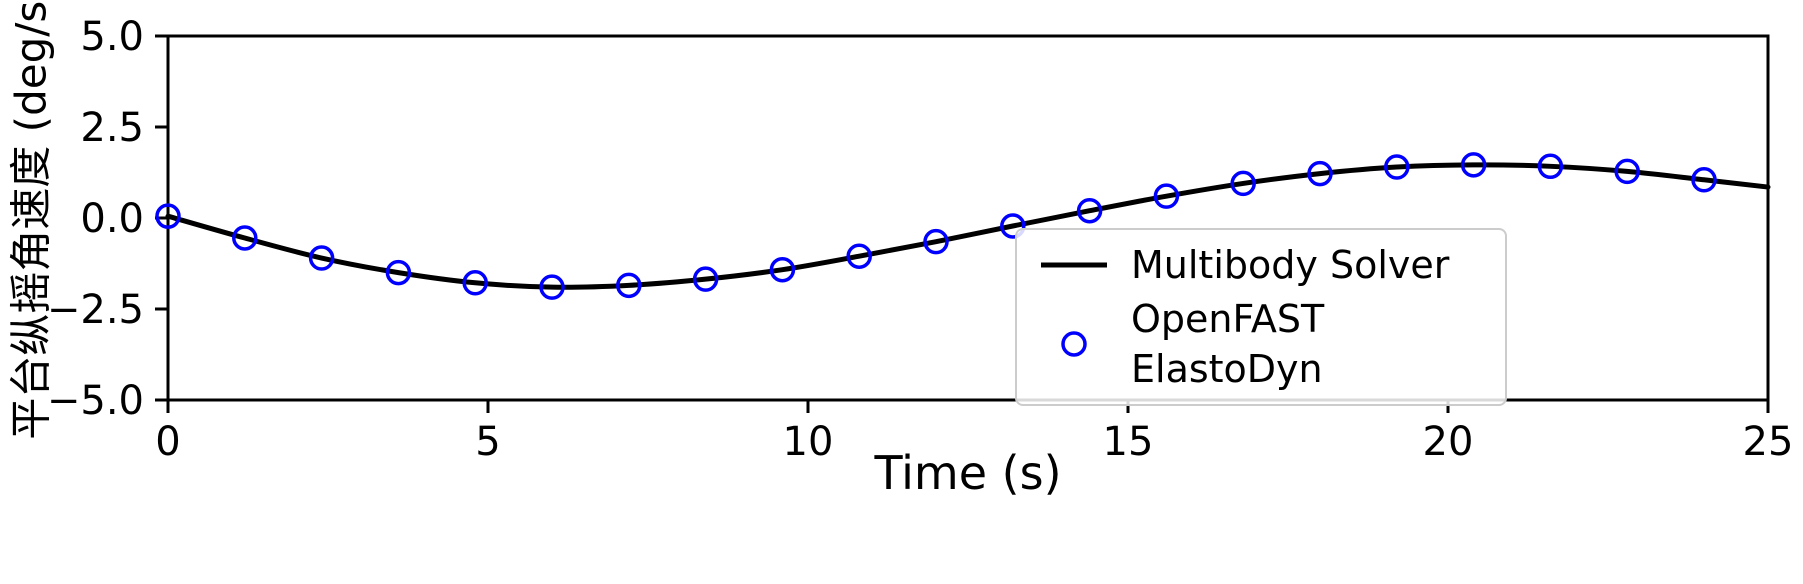 The image size is (1803, 584). What do you see at coordinates (968, 473) in the screenshot?
I see `x-axis-label: Time (s)` at bounding box center [968, 473].